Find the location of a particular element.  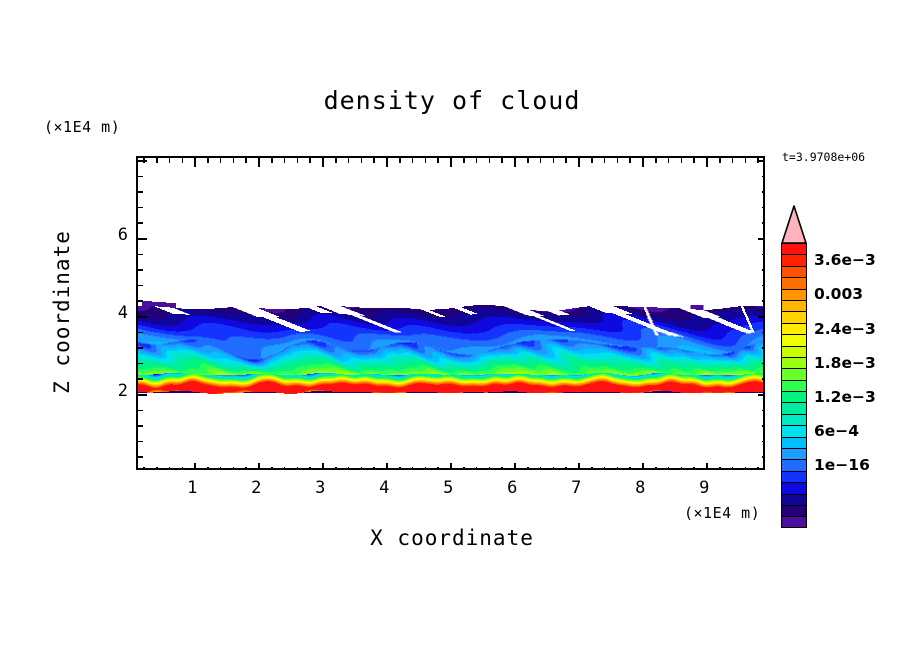

x-tick-label: 2 is located at coordinates (256, 488).